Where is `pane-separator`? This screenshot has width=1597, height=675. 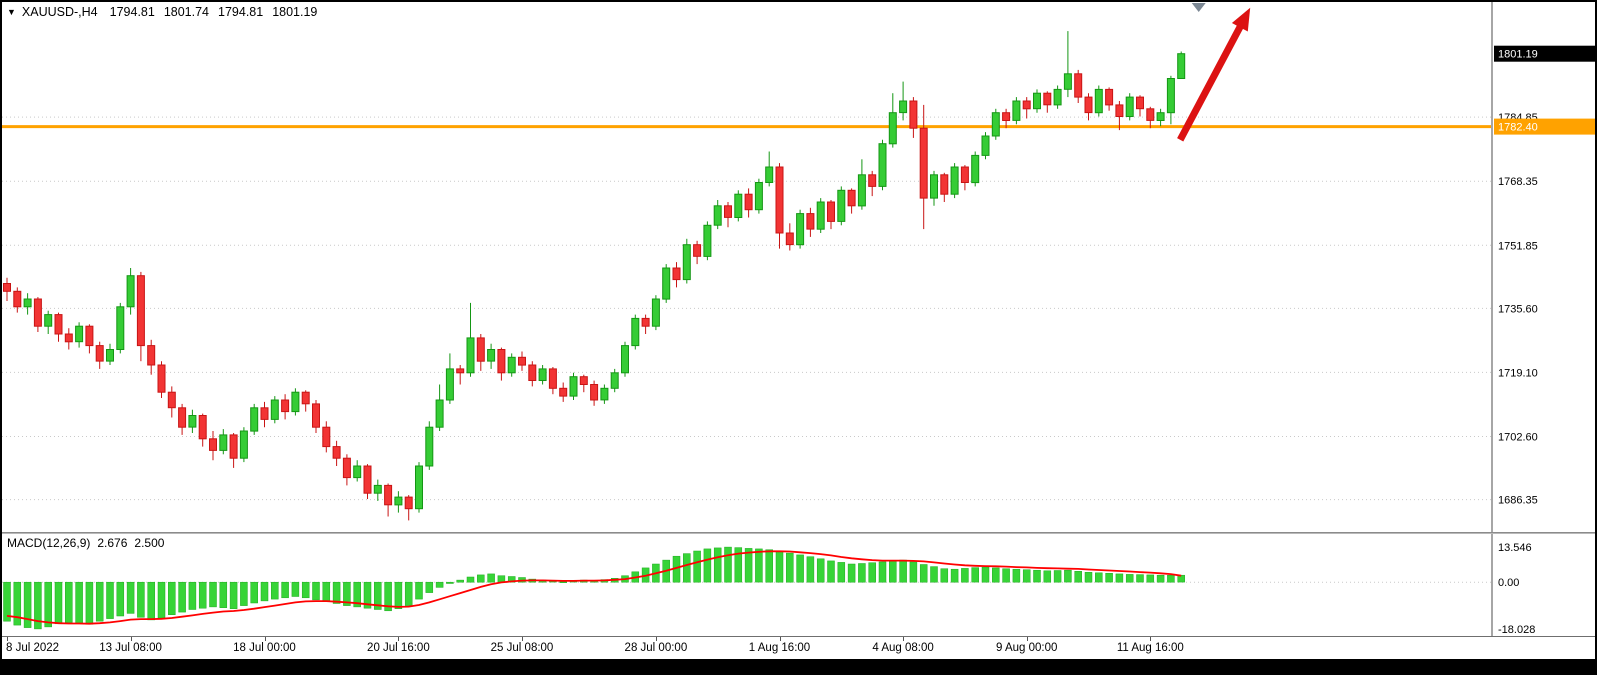 pane-separator is located at coordinates (798, 533).